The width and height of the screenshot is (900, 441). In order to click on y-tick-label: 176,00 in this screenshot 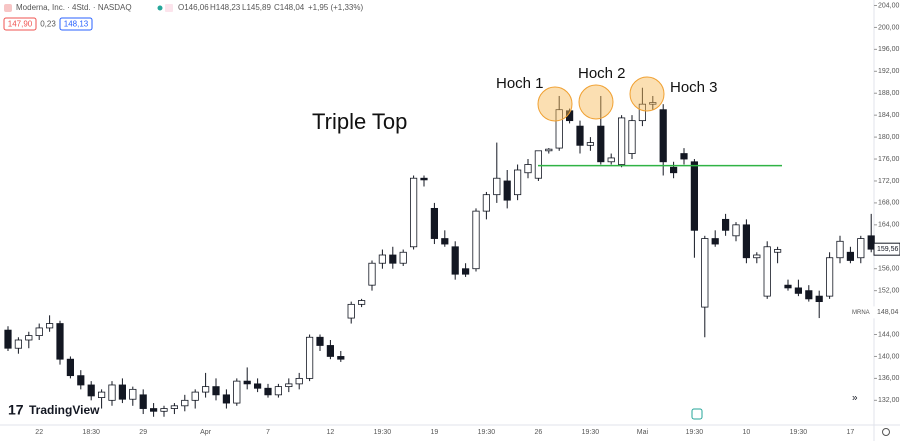, I will do `click(889, 159)`.